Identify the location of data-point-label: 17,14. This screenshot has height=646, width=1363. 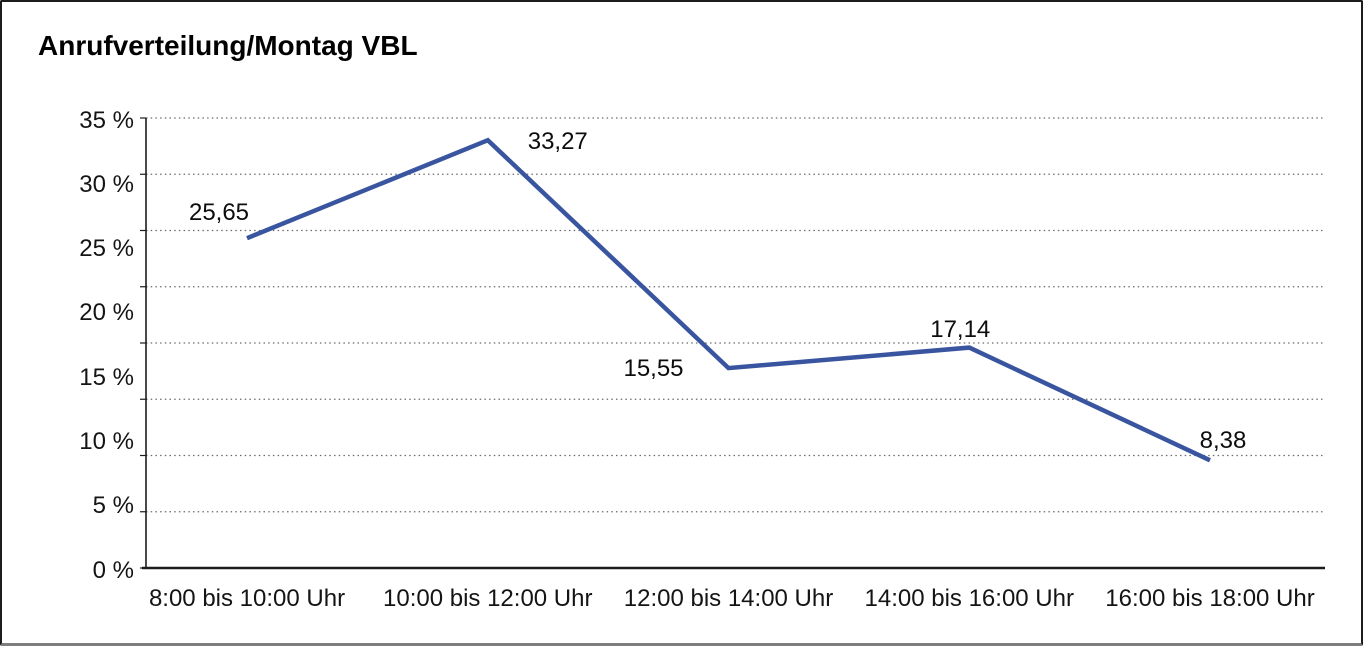
(960, 329).